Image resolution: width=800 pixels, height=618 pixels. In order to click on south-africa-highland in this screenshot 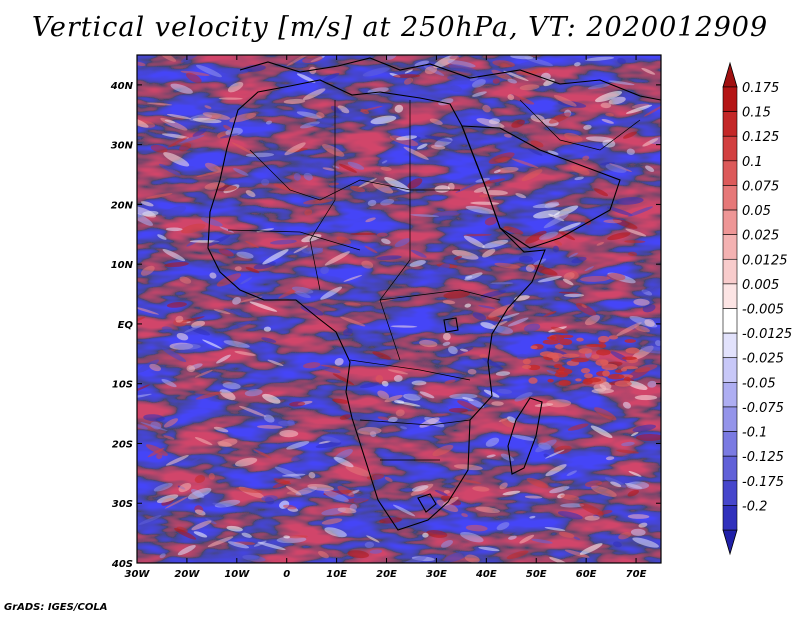, I will do `click(427, 503)`.